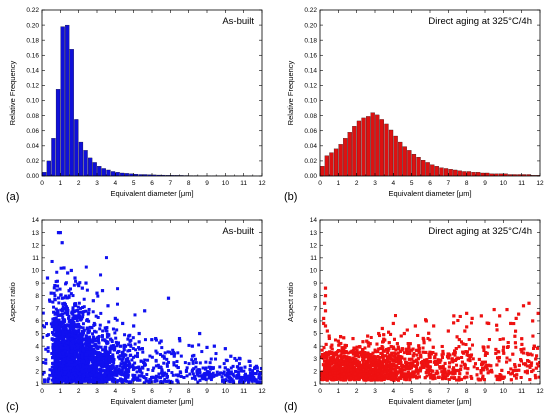 Image resolution: width=550 pixels, height=419 pixels. Describe the element at coordinates (37, 372) in the screenshot. I see `chart-c-y-tick-label: 2` at that location.